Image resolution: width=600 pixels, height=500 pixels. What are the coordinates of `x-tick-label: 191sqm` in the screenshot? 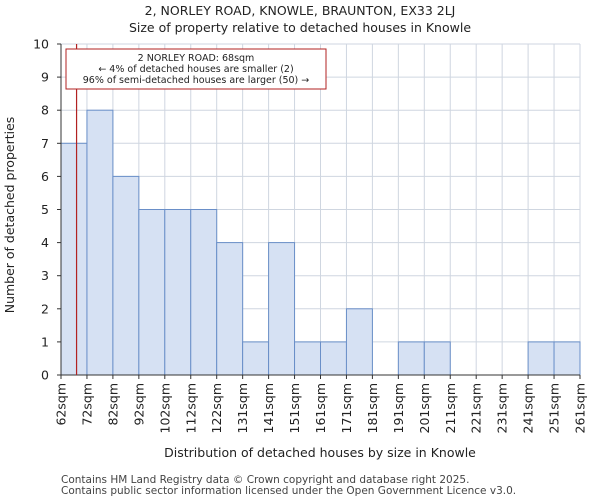 It's located at (398, 408).